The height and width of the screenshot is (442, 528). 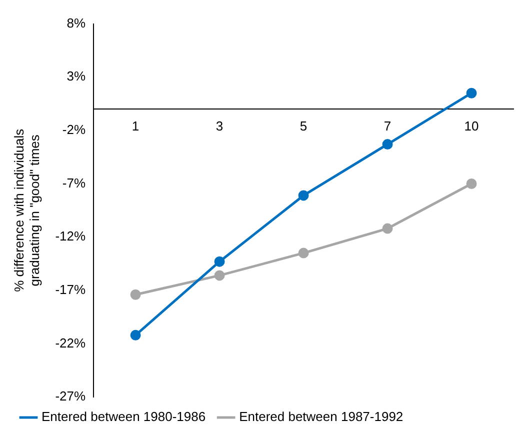 What do you see at coordinates (321, 416) in the screenshot?
I see `legend-label: Entered between 1987-1992` at bounding box center [321, 416].